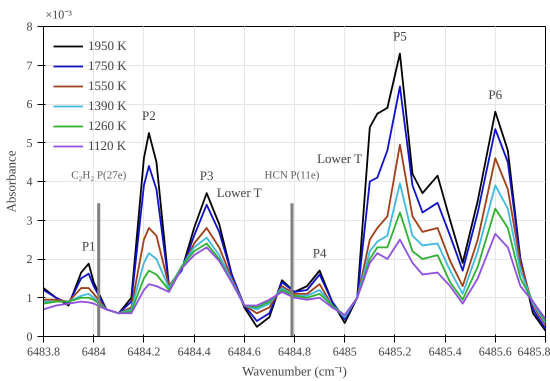 This screenshot has height=381, width=550. What do you see at coordinates (107, 86) in the screenshot?
I see `legend-label: 1550 K` at bounding box center [107, 86].